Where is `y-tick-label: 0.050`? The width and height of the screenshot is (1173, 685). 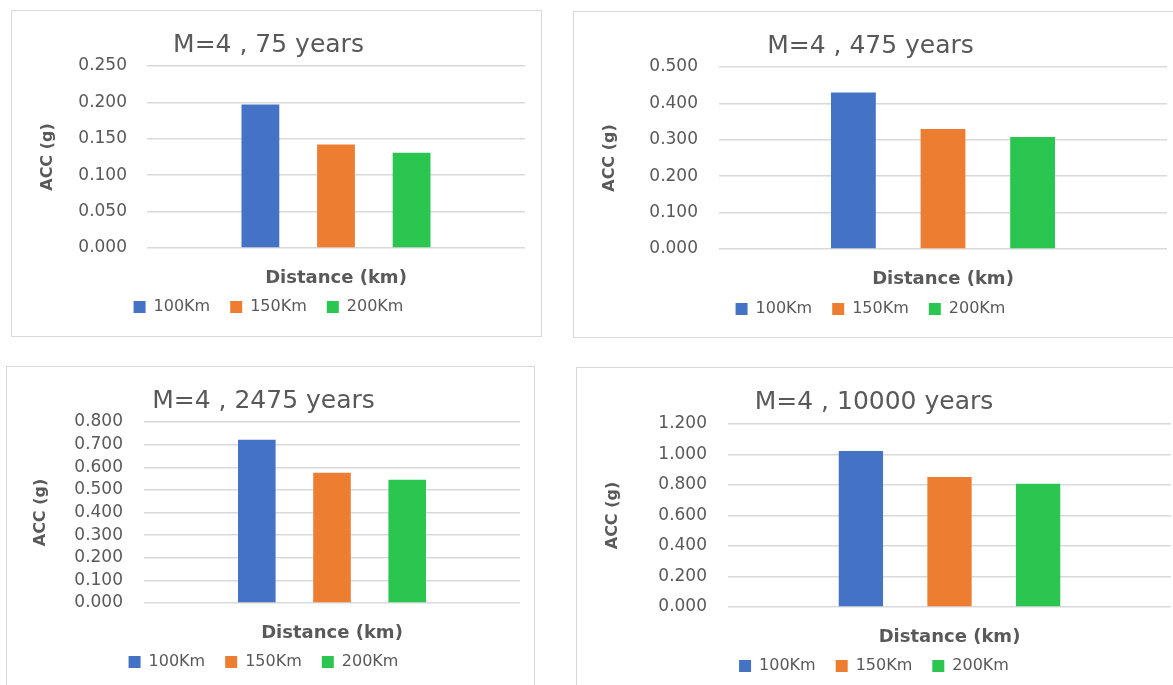
y-tick-label: 0.050 is located at coordinates (102, 210).